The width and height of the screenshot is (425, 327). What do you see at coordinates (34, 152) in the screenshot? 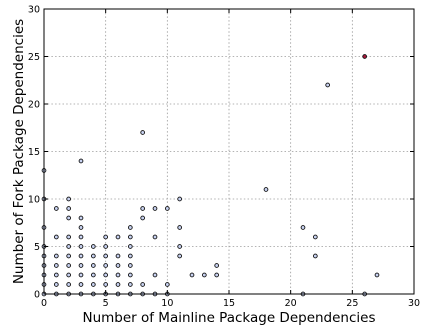
I see `y-tick-label: 15` at bounding box center [34, 152].